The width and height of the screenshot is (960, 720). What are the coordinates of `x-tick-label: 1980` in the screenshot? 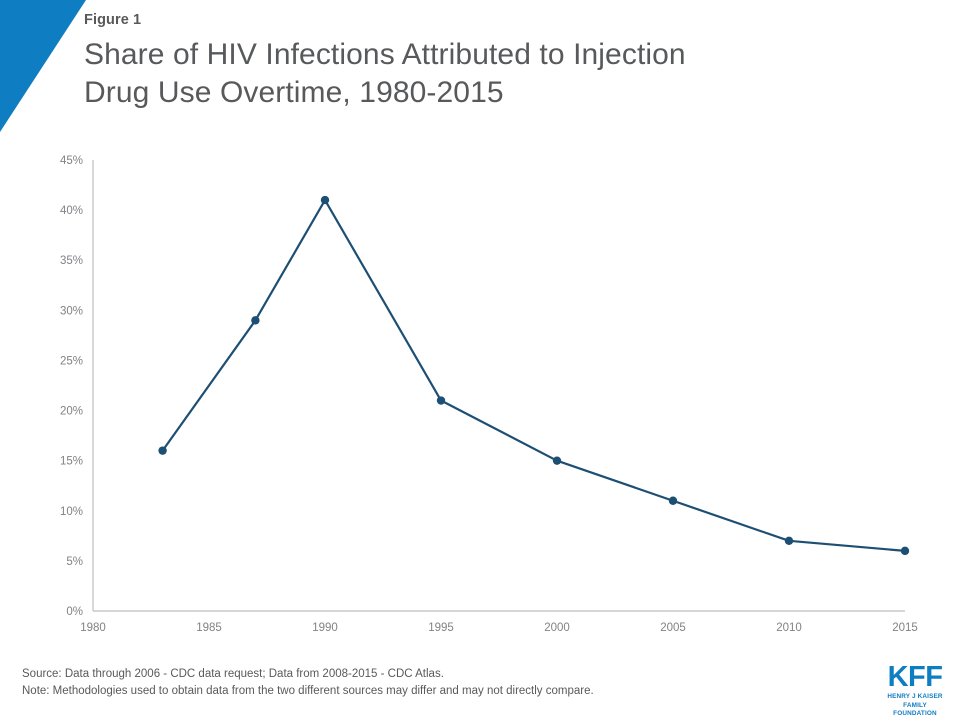 It's located at (93, 628).